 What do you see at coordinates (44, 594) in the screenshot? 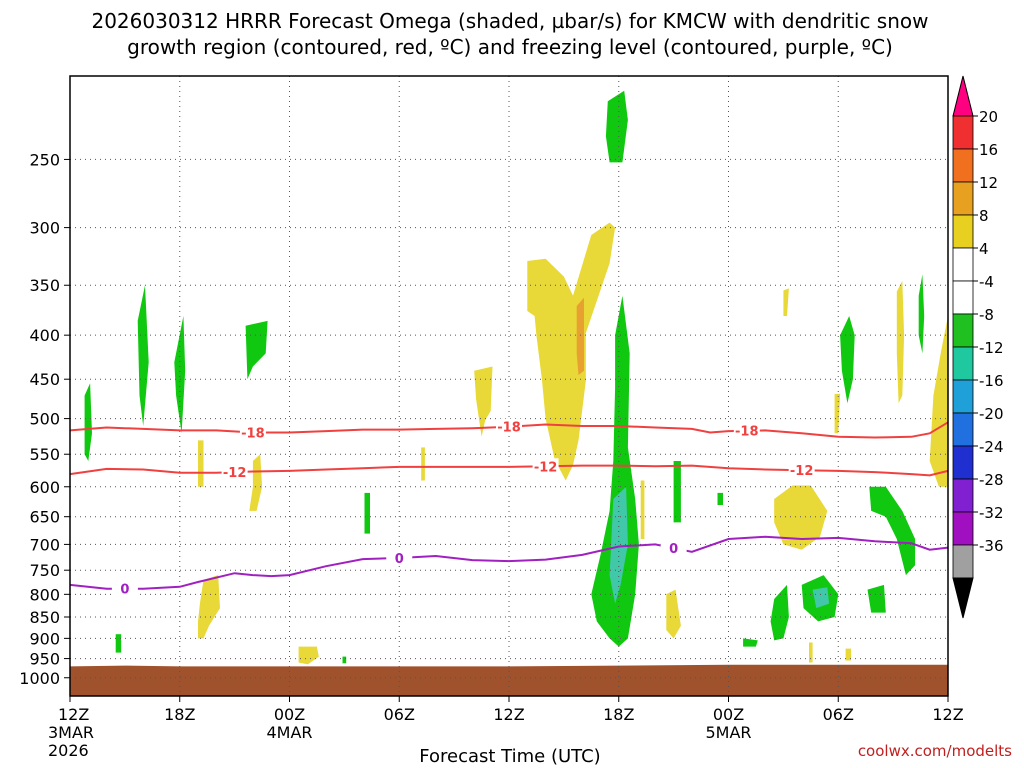
I see `y-tick-label-800: 800` at bounding box center [44, 594].